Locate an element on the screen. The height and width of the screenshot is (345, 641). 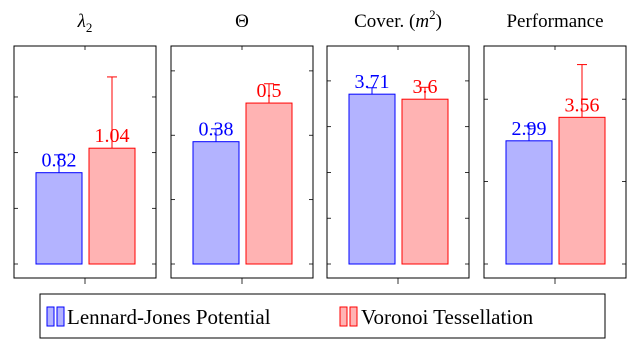
legend-label-lennard-jones: Lennard-Jones Potential is located at coordinates (169, 317).